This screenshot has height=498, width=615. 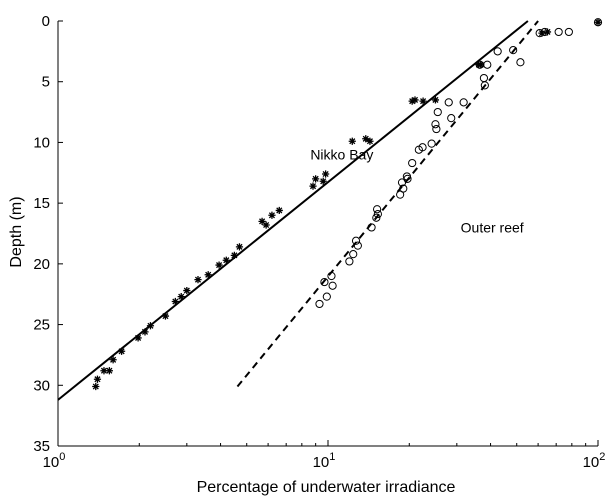 What do you see at coordinates (324, 461) in the screenshot?
I see `x-tick-label: 10¹` at bounding box center [324, 461].